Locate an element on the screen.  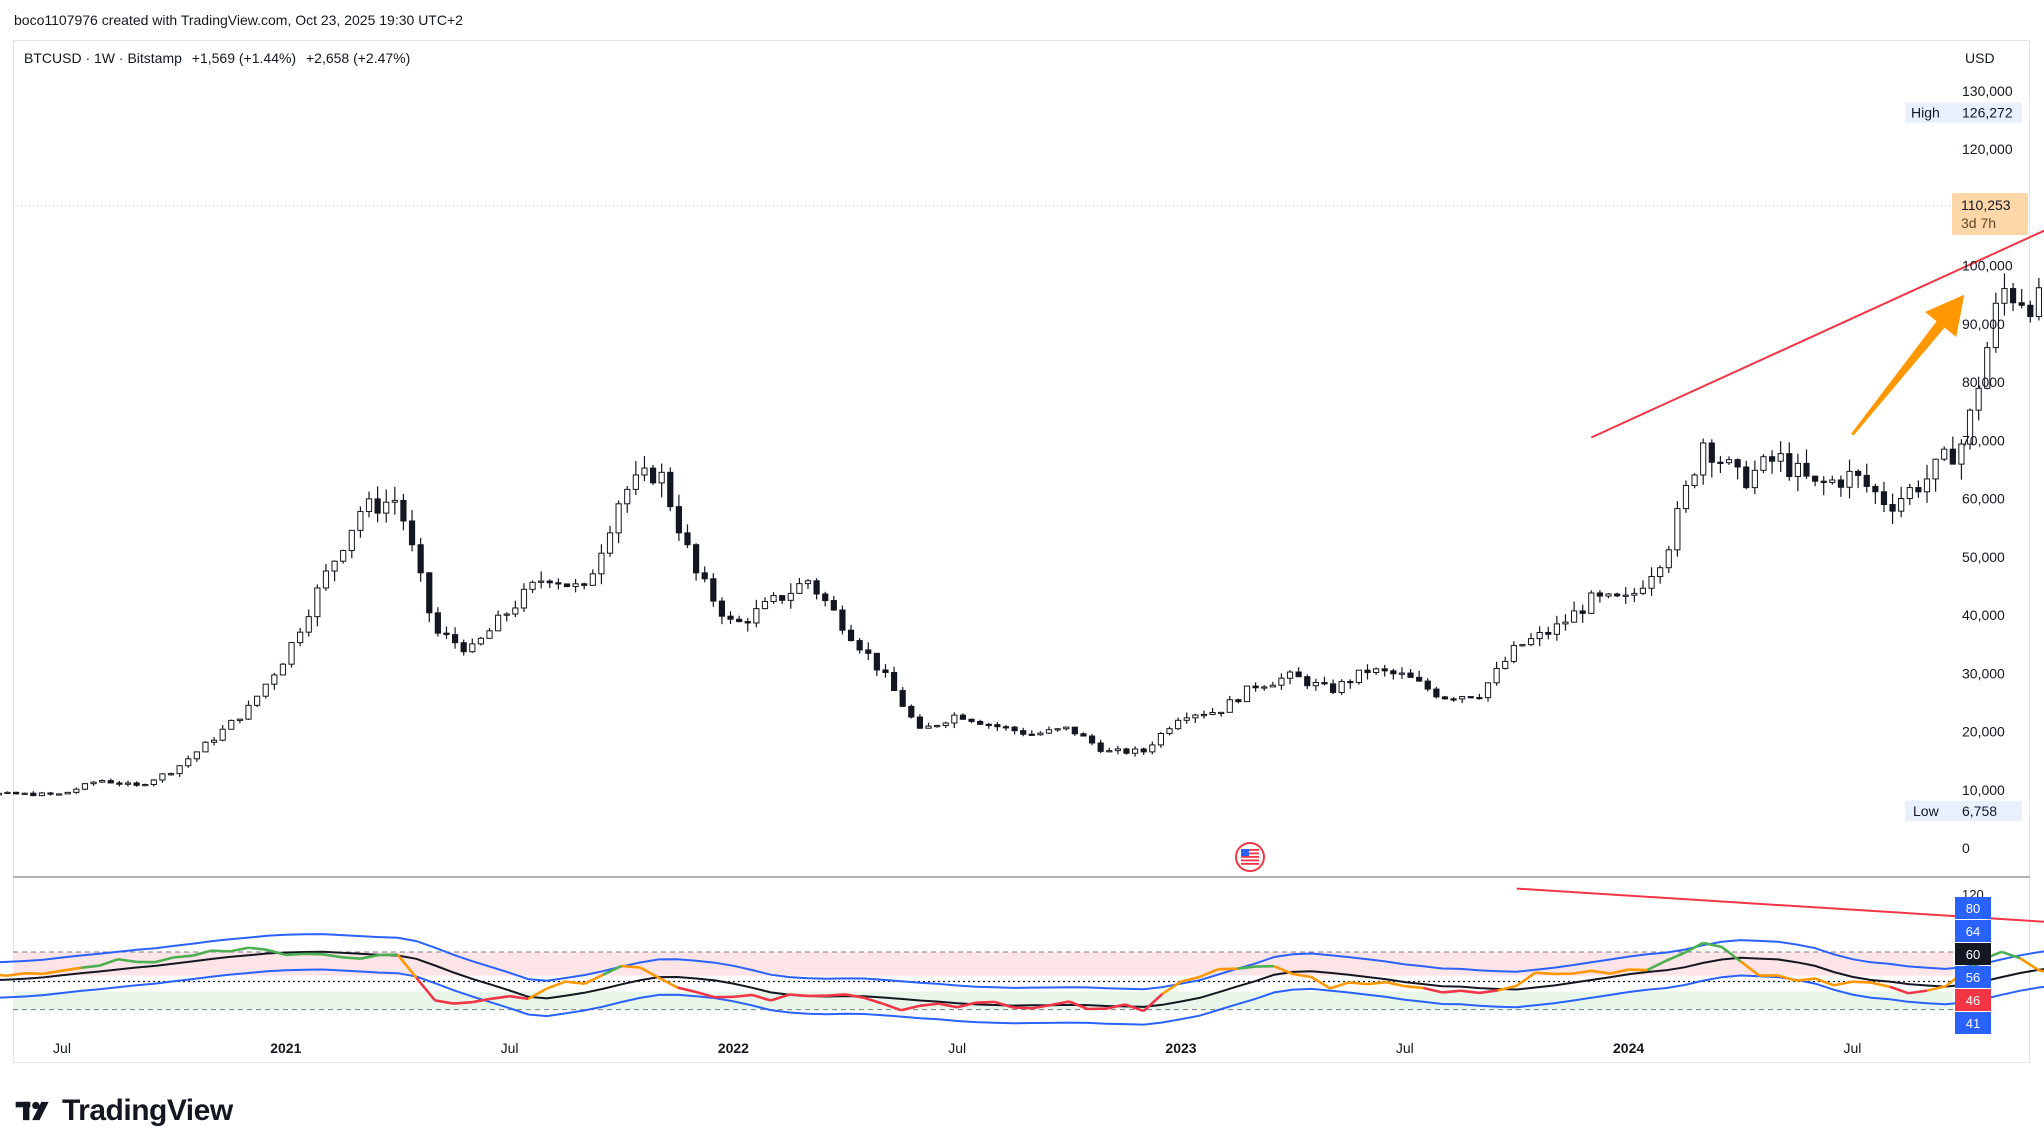
symbol-name: BTCUSD · 1W · Bitstamp is located at coordinates (103, 58).